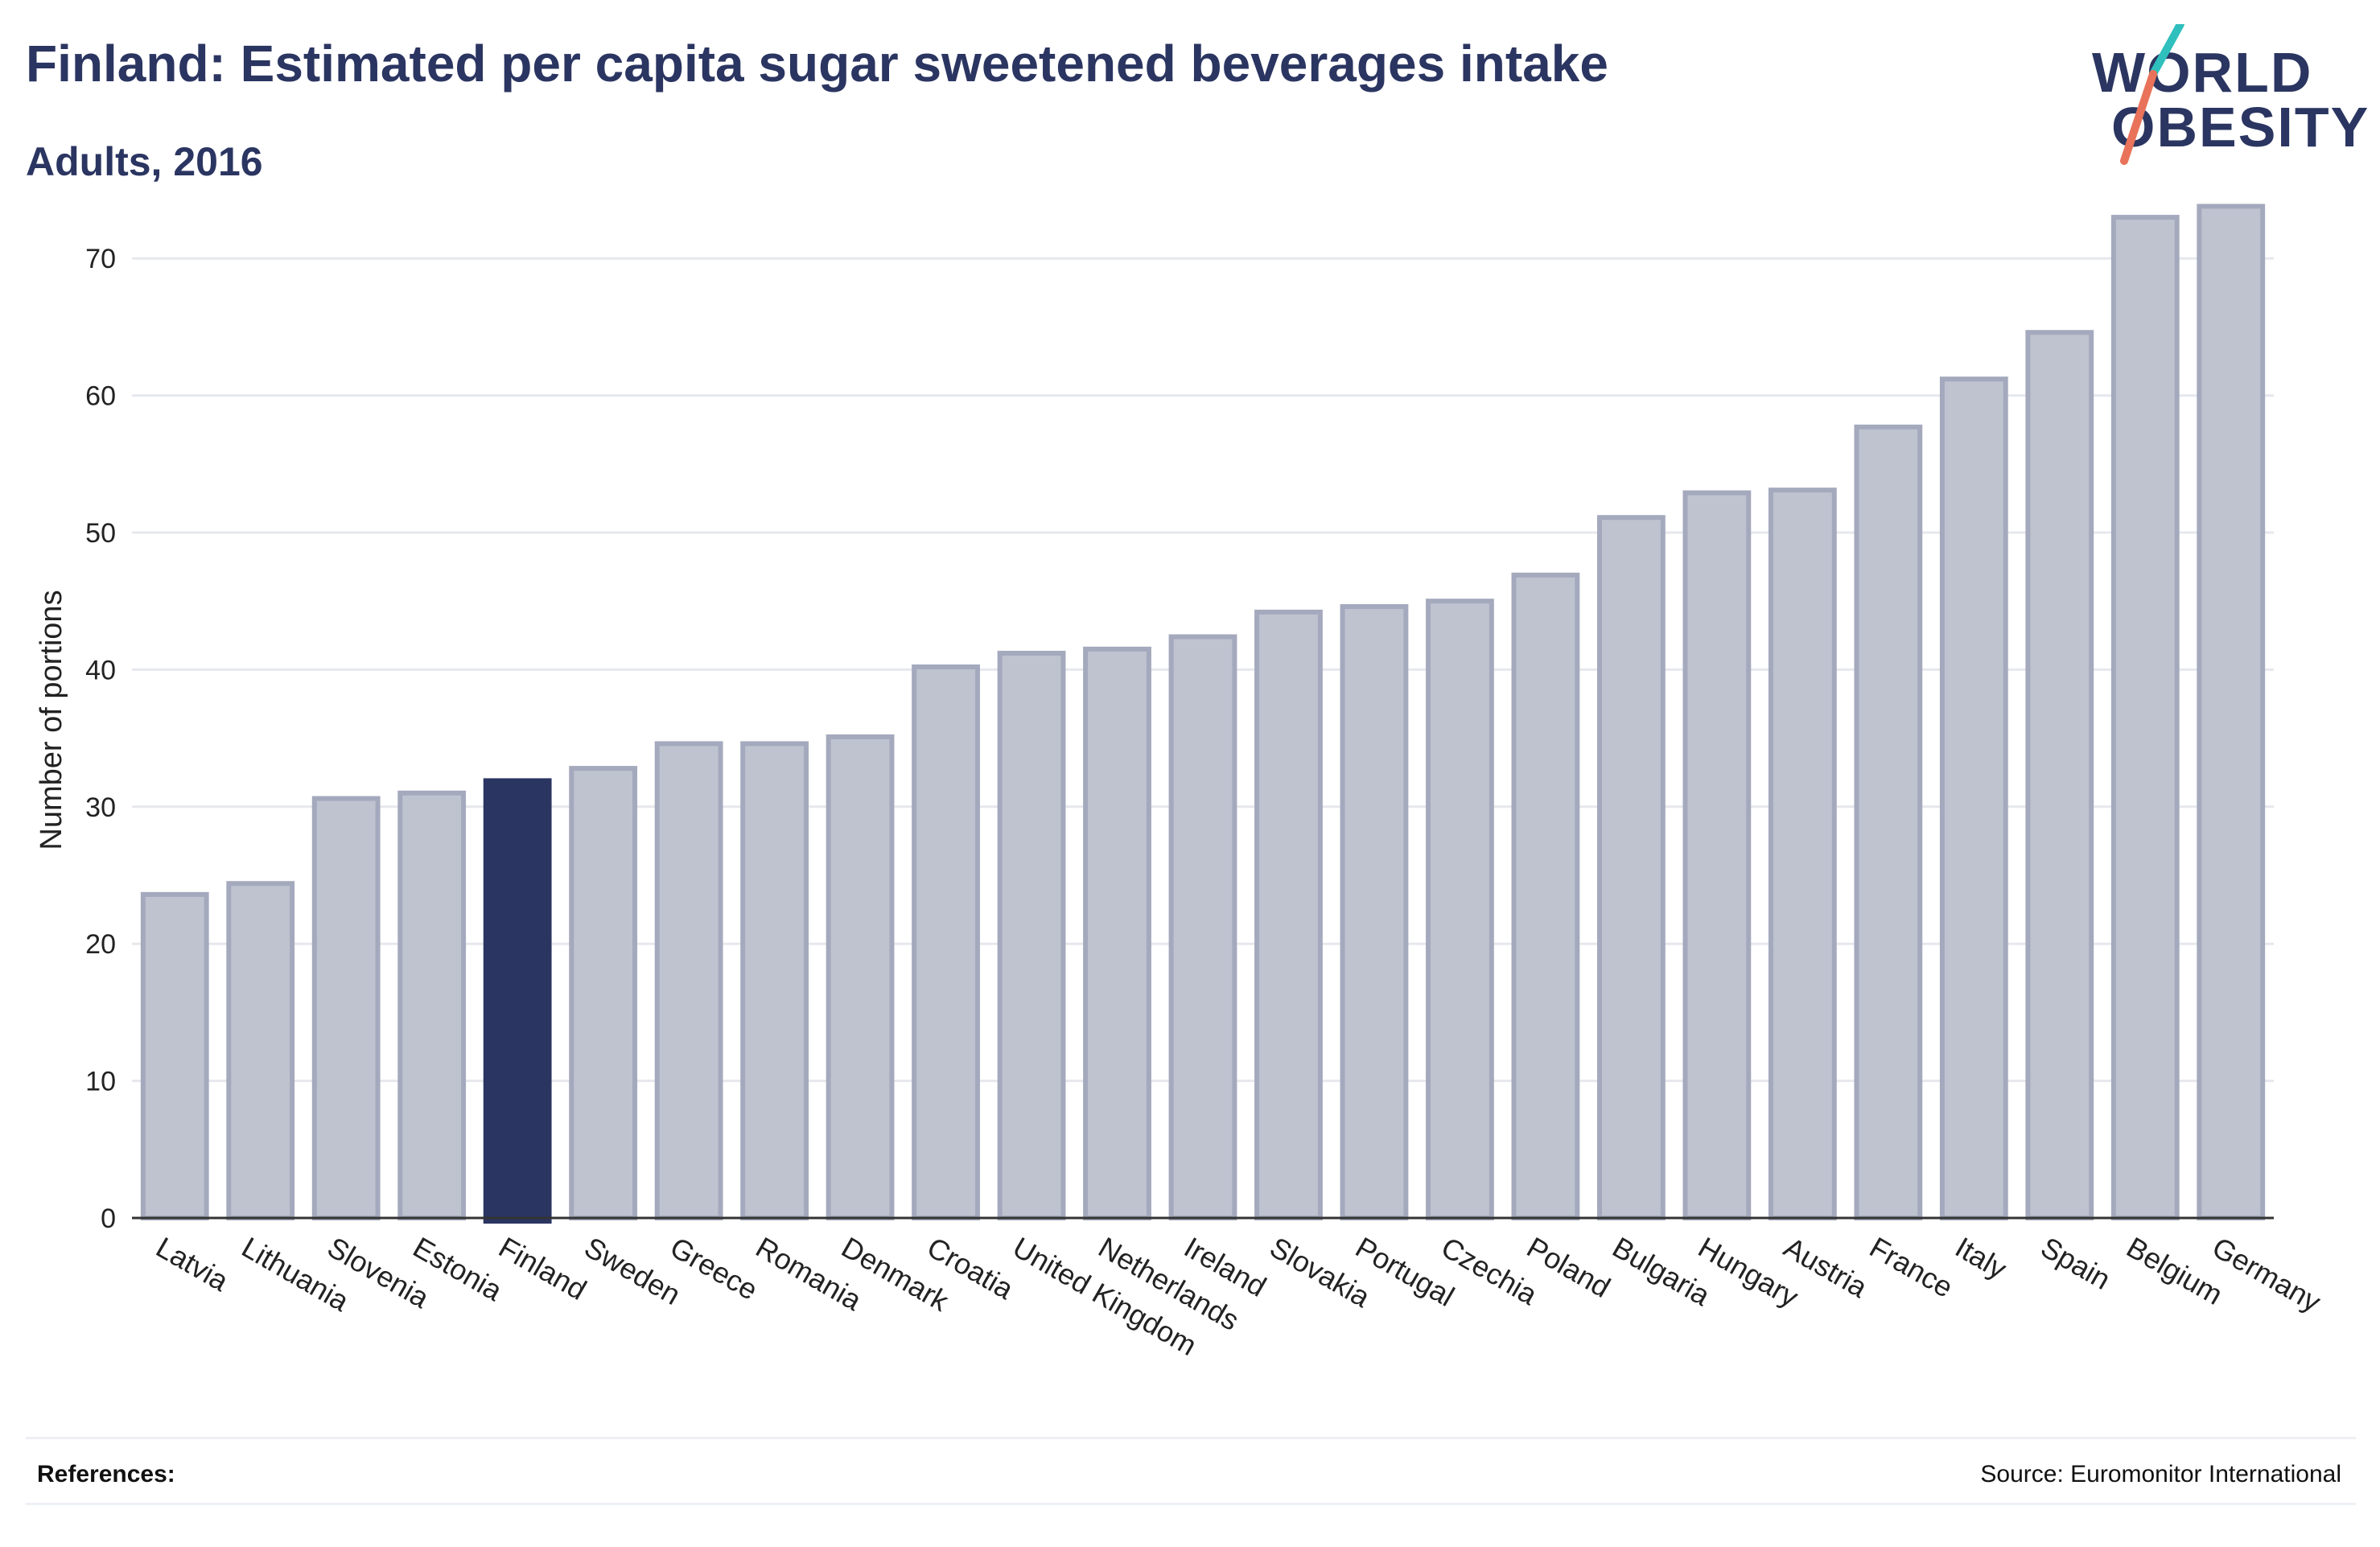 The image size is (2380, 1547). Describe the element at coordinates (603, 993) in the screenshot. I see `bar-sweden` at that location.